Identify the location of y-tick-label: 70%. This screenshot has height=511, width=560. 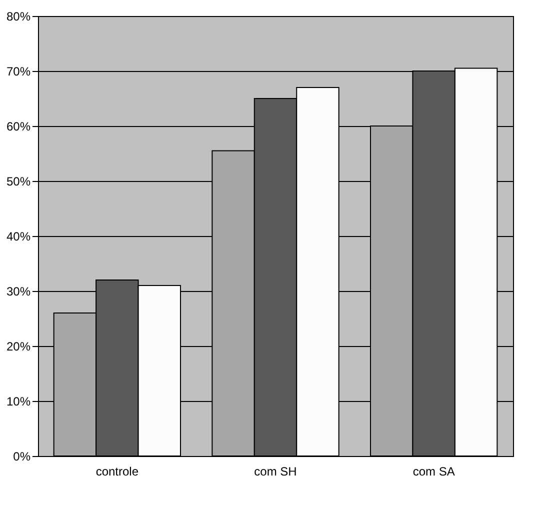
(18, 71).